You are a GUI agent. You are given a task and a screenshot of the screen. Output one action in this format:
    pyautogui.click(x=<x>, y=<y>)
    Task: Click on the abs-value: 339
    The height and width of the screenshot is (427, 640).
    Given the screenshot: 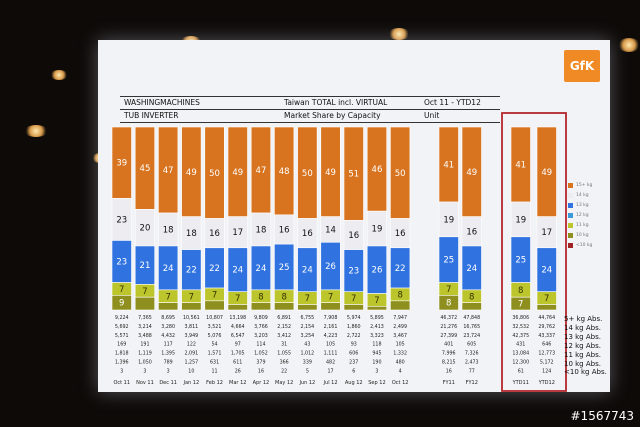 What is the action you would take?
    pyautogui.click(x=307, y=363)
    